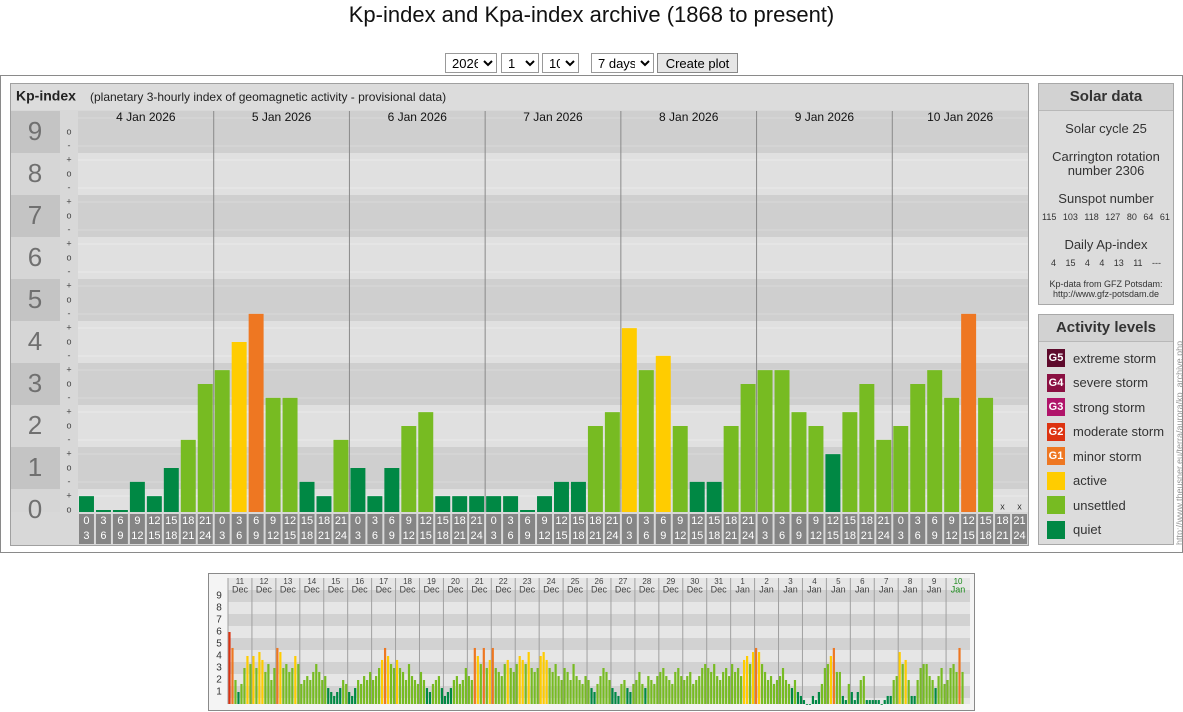 The image size is (1183, 712). I want to click on create-plot-button: Create plot, so click(697, 63).